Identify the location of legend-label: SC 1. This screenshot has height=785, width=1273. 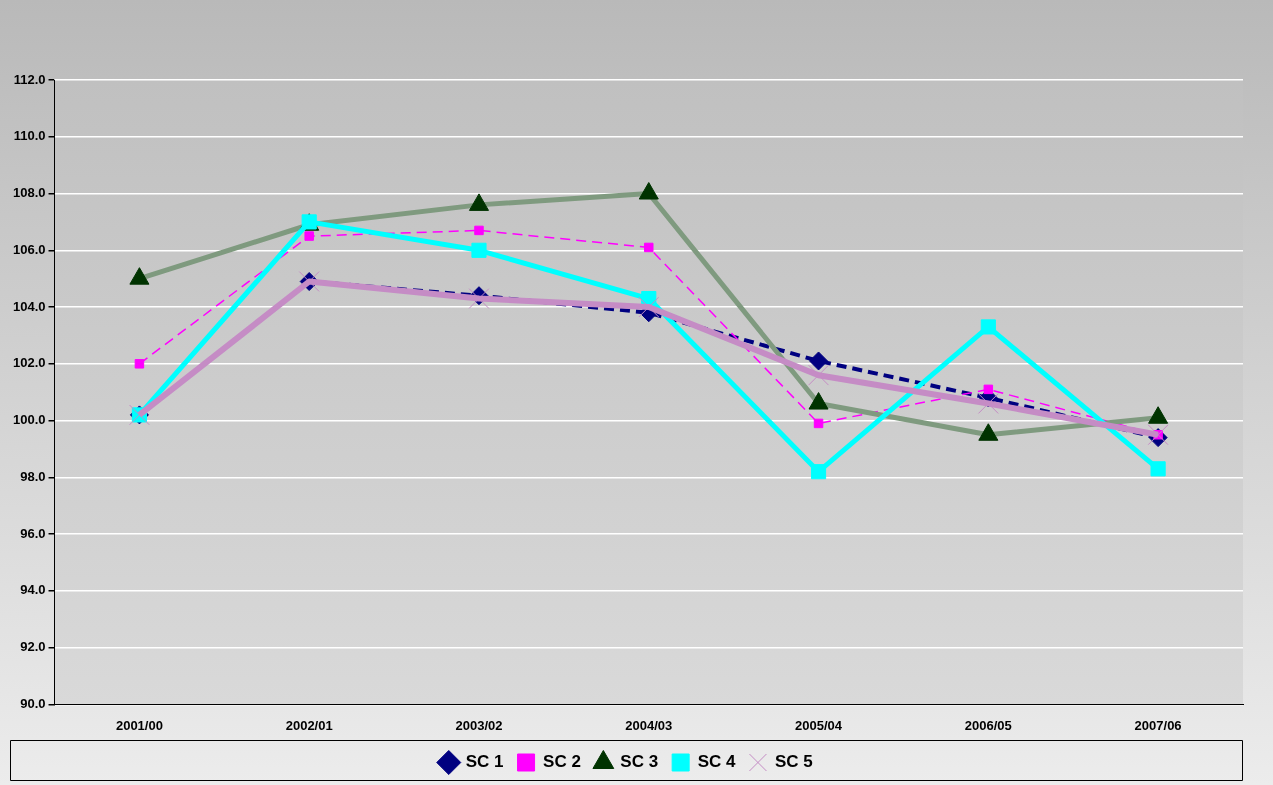
(484, 762).